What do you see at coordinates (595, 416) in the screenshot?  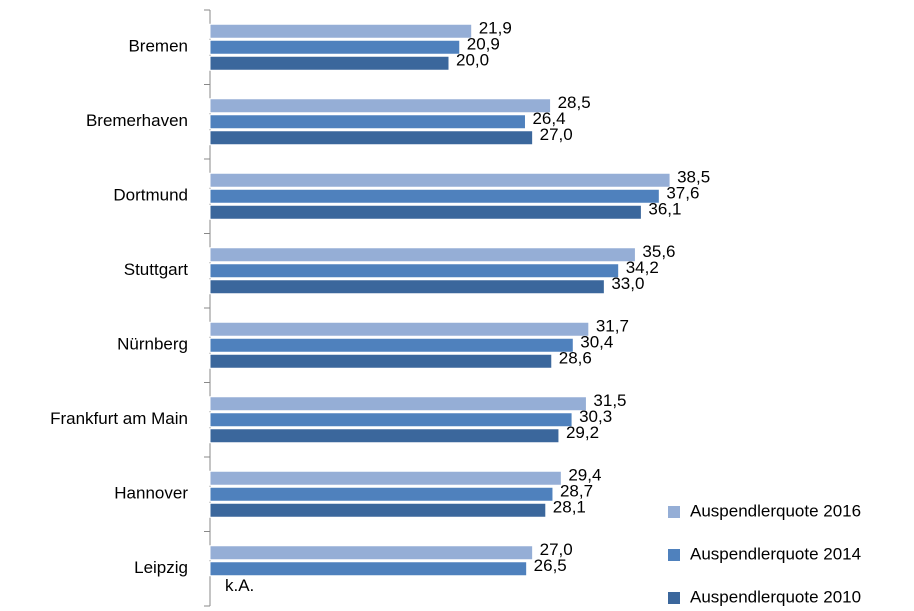 I see `value-label: 30,3` at bounding box center [595, 416].